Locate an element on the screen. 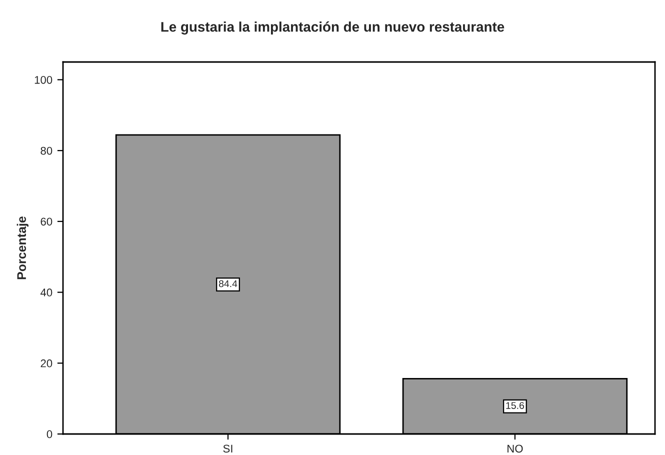 The height and width of the screenshot is (455, 665). data-label: 84.4 is located at coordinates (228, 284).